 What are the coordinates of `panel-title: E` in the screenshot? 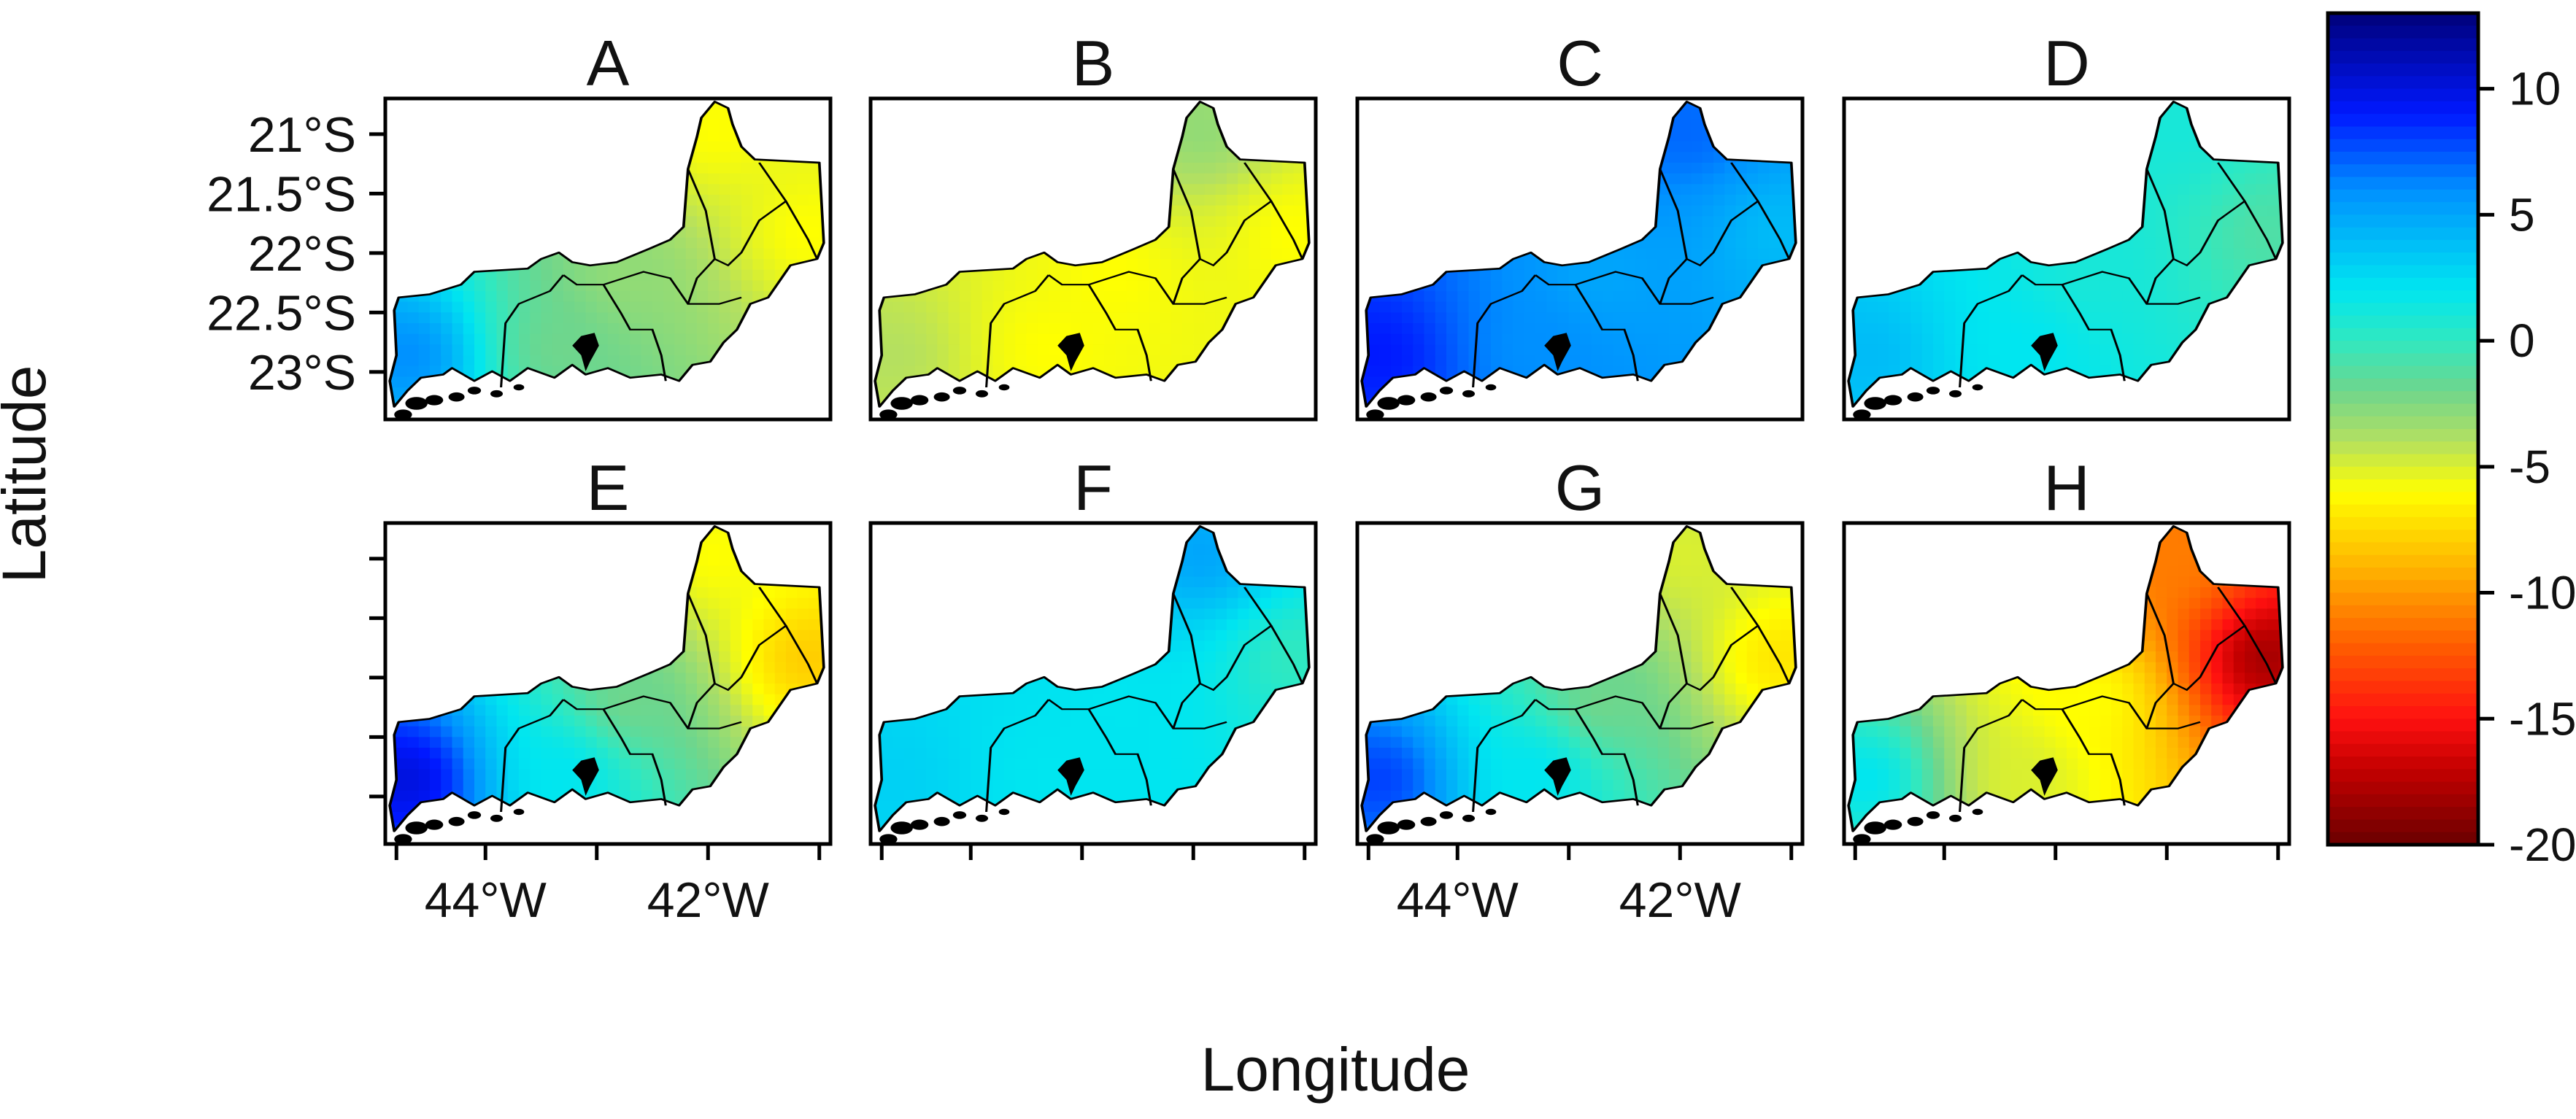 It's located at (608, 488).